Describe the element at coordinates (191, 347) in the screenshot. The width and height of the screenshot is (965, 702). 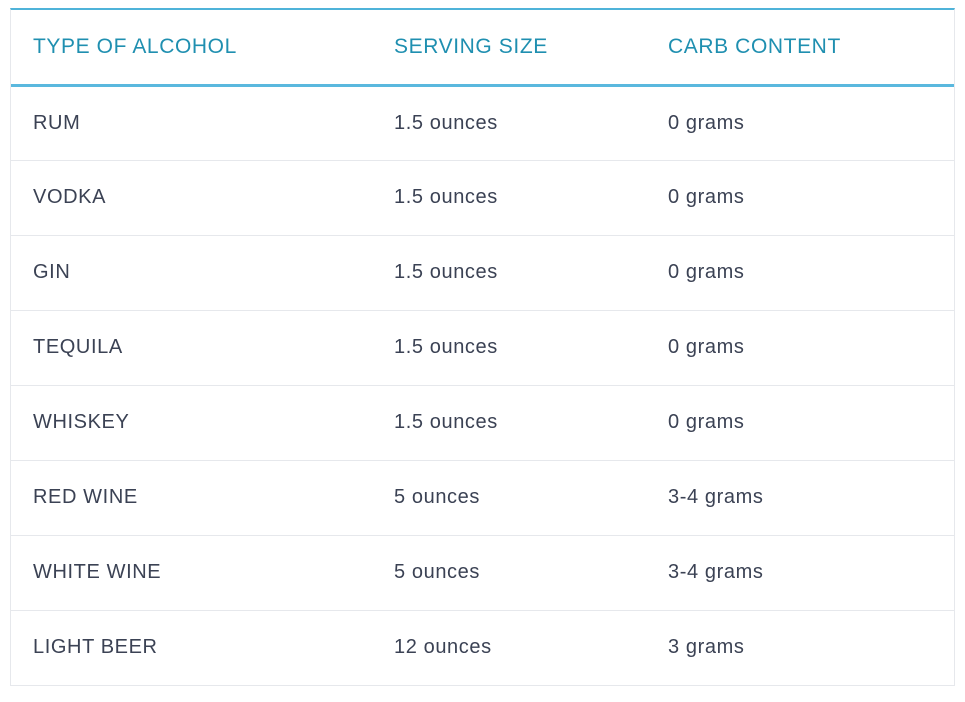
I see `cell-alcohol-type: TEQUILA` at that location.